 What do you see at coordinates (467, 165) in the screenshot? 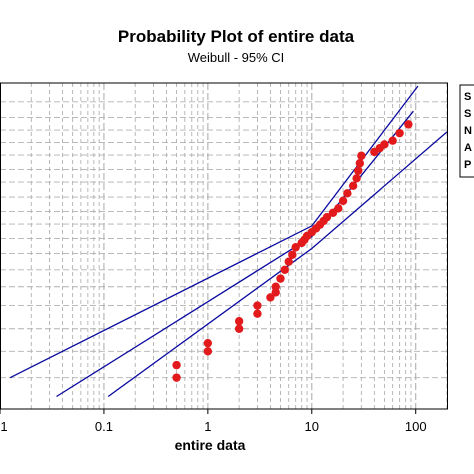
I see `legend-entry: P` at bounding box center [467, 165].